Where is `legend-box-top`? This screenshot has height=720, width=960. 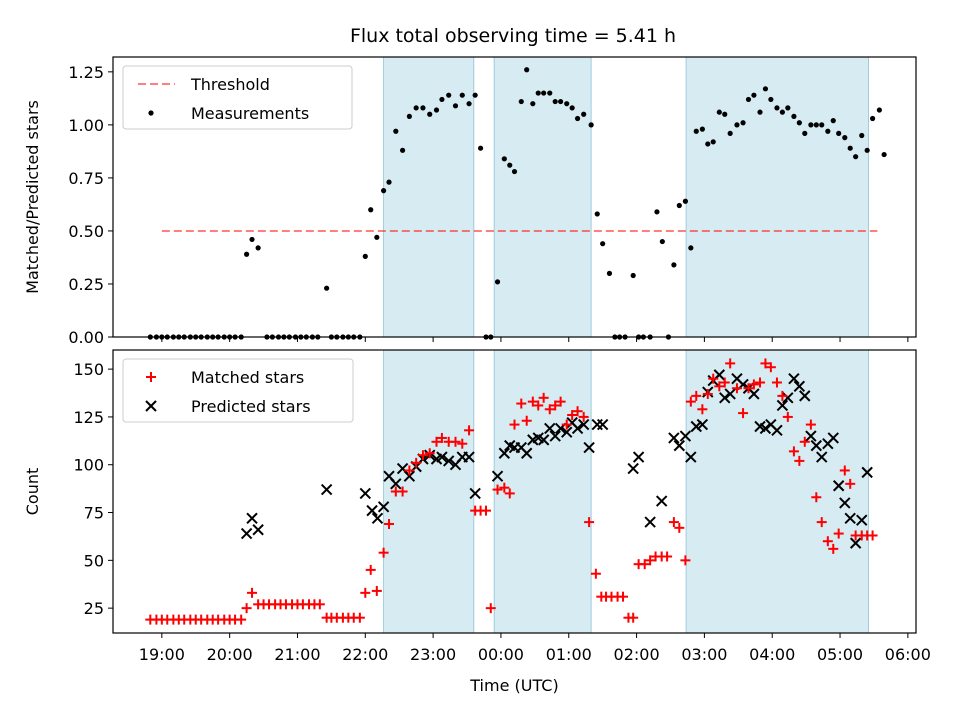 legend-box-top is located at coordinates (237, 97).